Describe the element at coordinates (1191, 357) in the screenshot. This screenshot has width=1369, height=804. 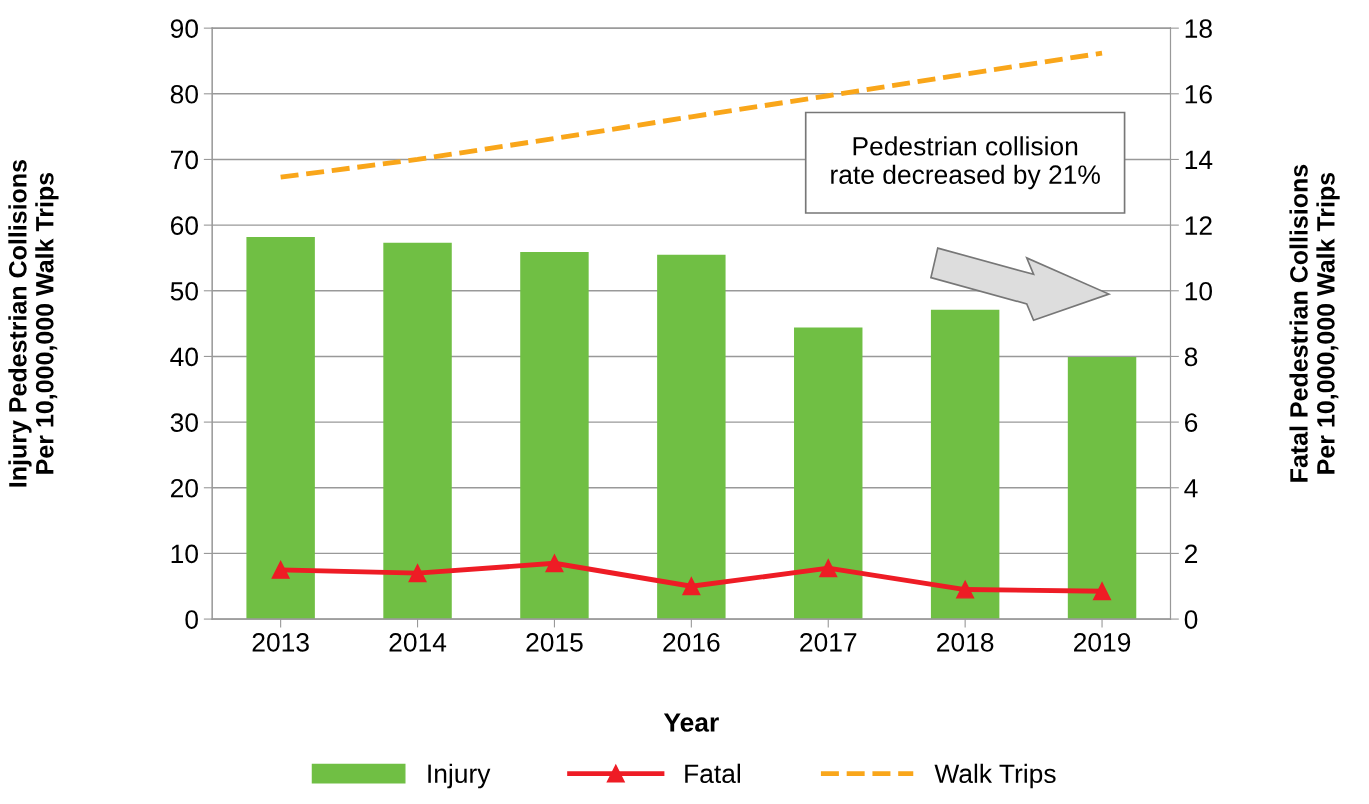
I see `y2-tick-label: 8` at that location.